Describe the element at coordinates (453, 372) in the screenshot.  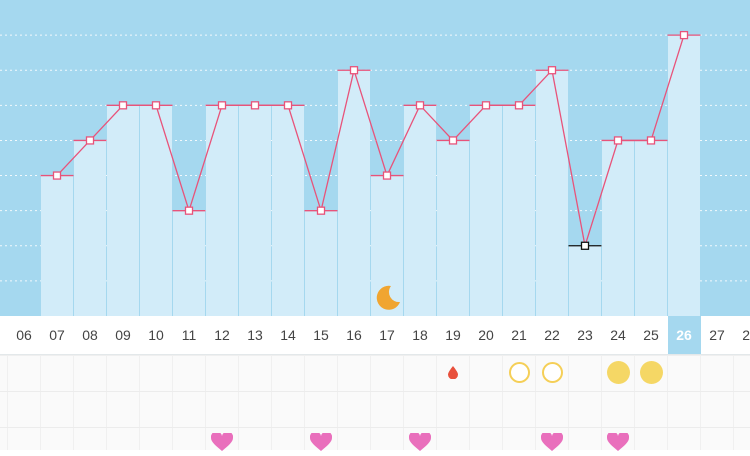
I see `drop-icon` at that location.